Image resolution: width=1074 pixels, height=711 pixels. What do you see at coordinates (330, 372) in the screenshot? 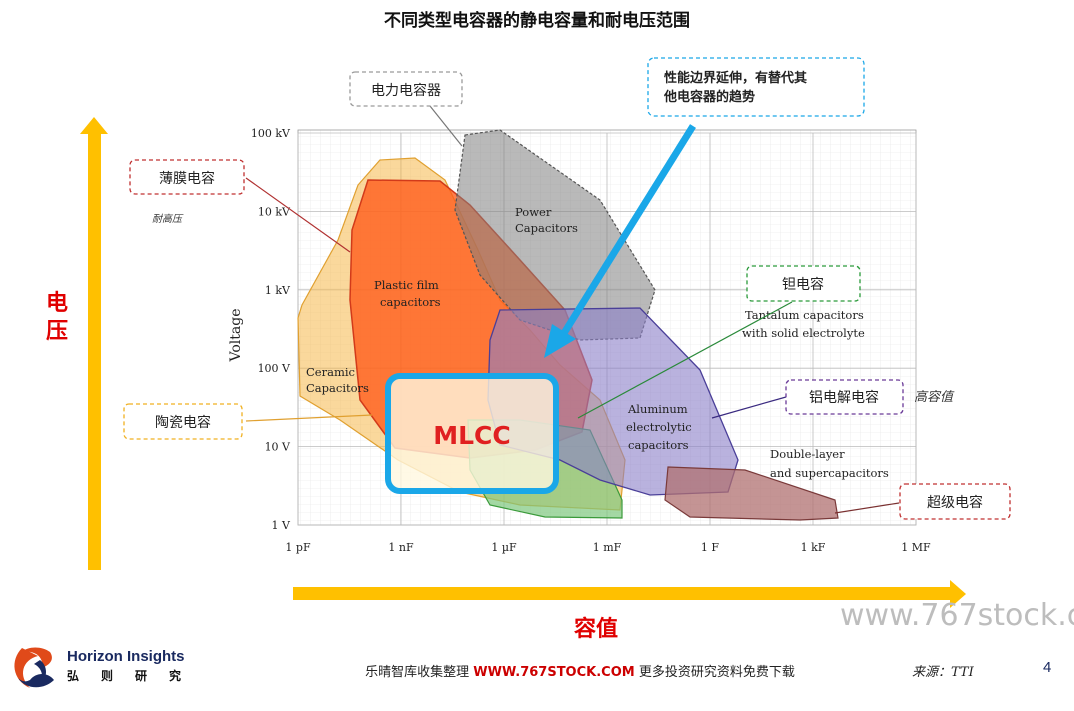
I see `label-ceramic: Ceramic` at bounding box center [330, 372].